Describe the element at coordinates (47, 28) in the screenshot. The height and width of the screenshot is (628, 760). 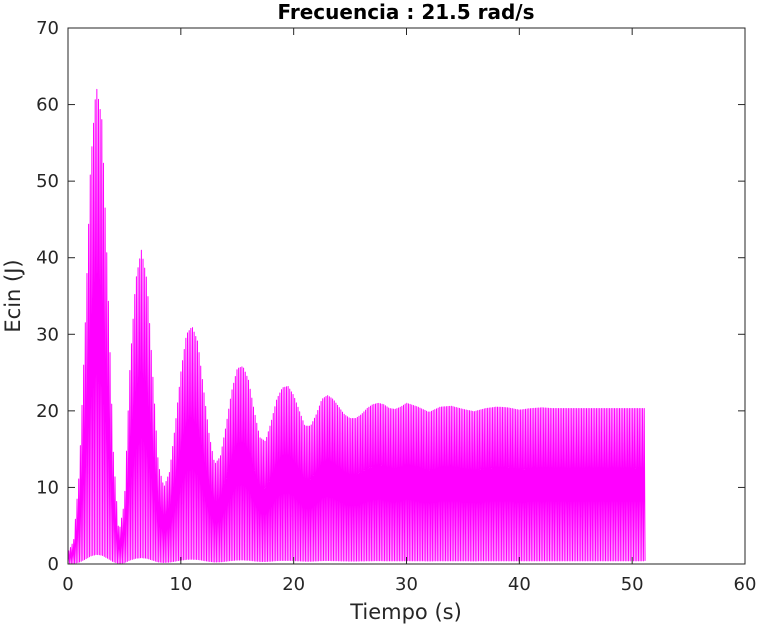
I see `y-tick-label: 70` at that location.